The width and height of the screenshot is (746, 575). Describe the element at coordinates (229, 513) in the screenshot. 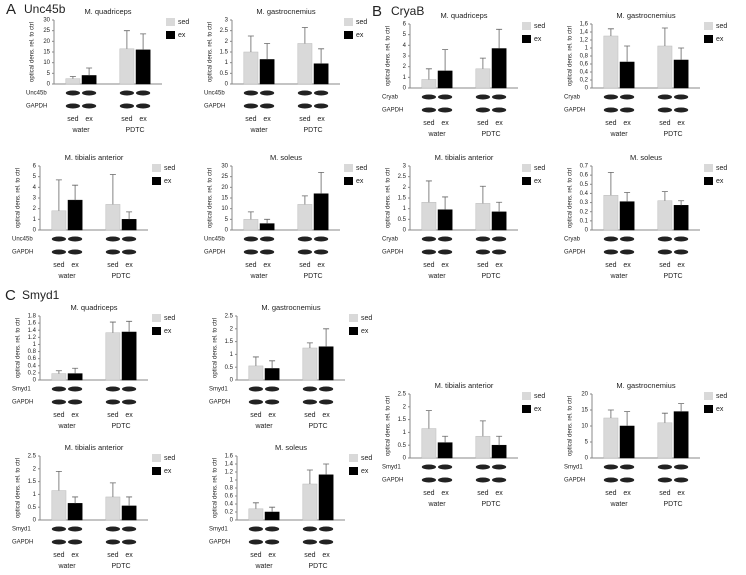

I see `y-tick-label: 0.2` at that location.